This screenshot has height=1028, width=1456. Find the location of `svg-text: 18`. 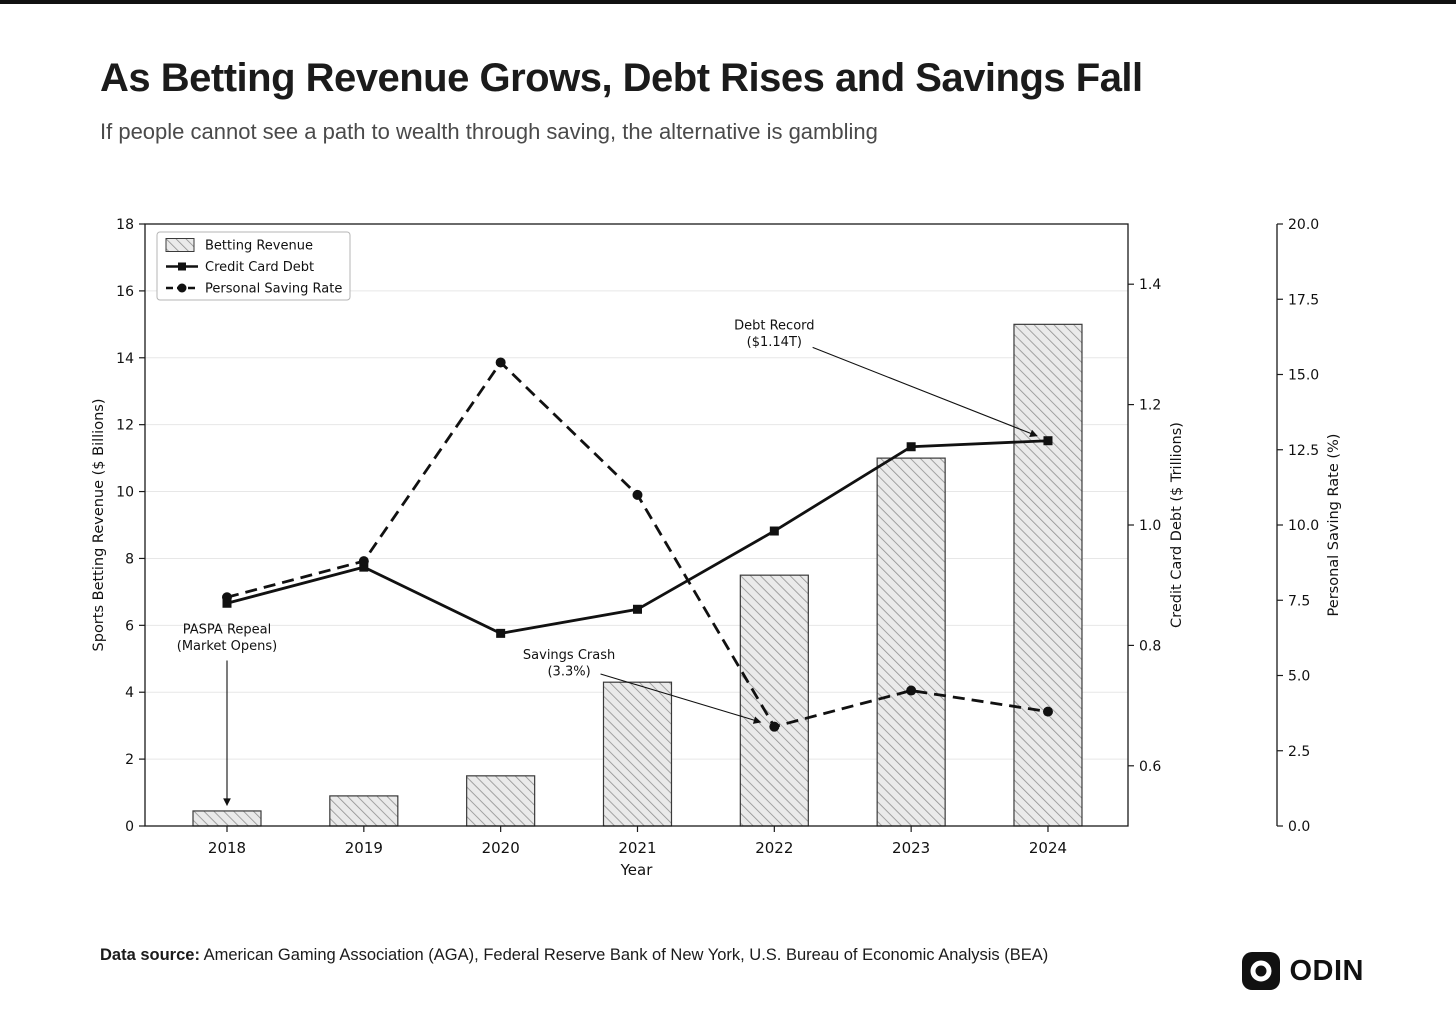

svg-text: 18 is located at coordinates (125, 225).